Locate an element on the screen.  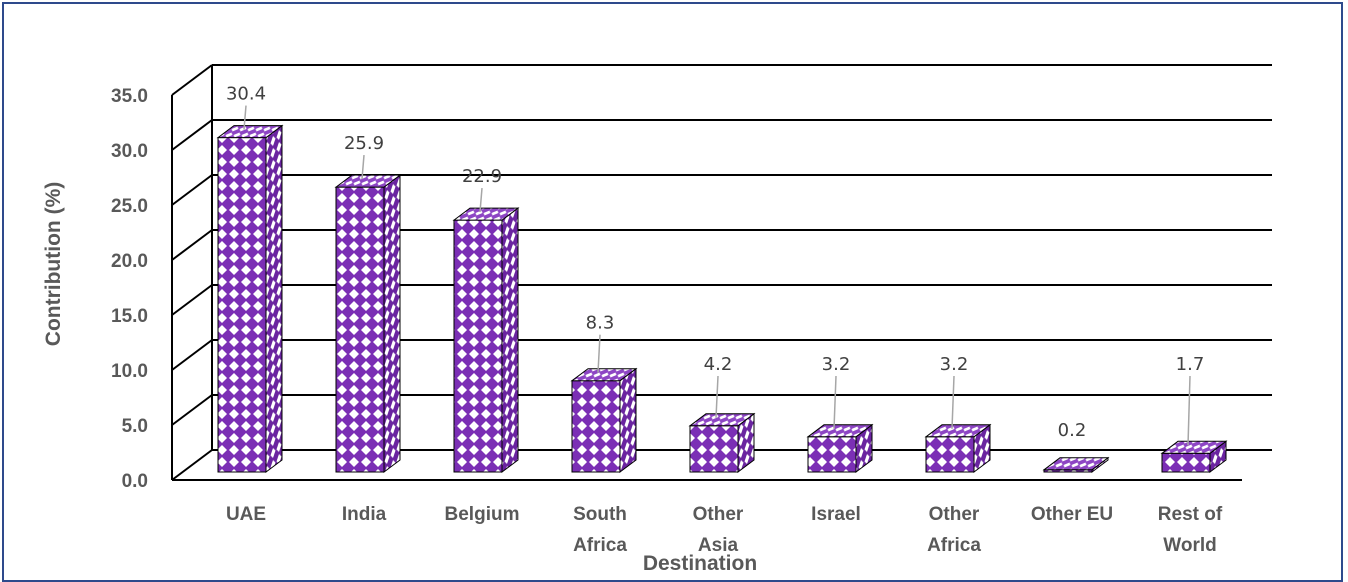
y-tick-label: 20.0 is located at coordinates (129, 261).